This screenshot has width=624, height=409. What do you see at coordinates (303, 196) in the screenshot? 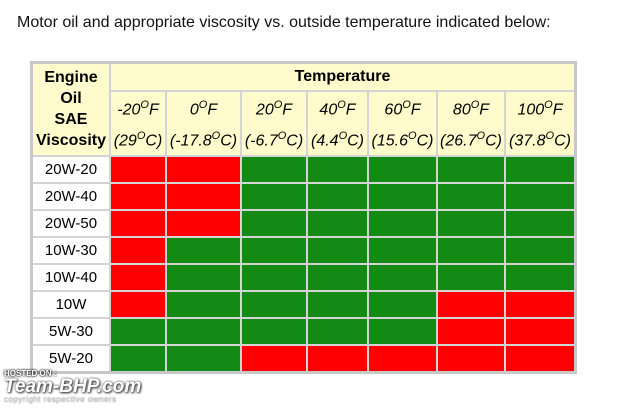
I see `row: 20W-40` at bounding box center [303, 196].